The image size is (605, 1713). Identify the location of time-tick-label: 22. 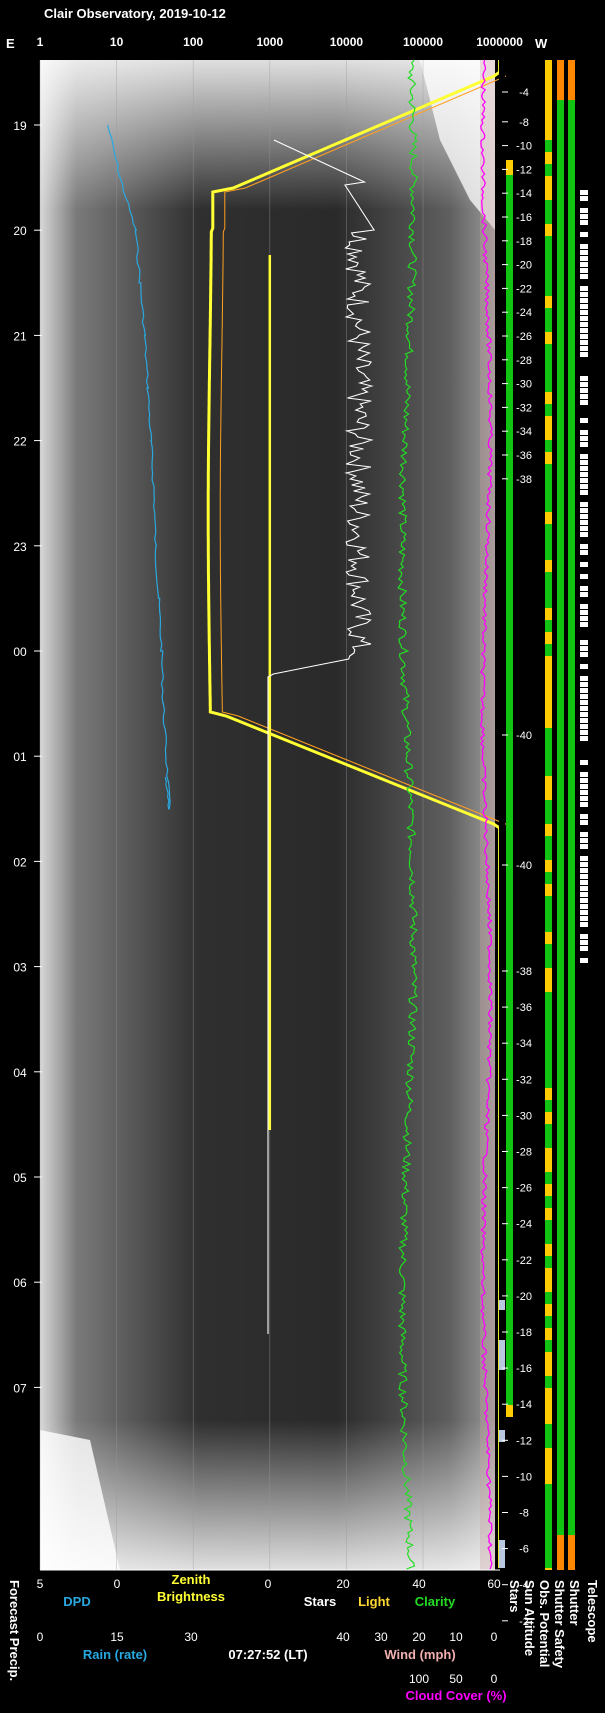
(20, 442).